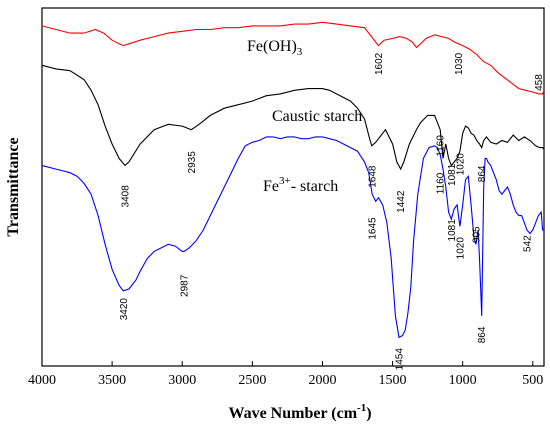 The width and height of the screenshot is (550, 429). What do you see at coordinates (42, 380) in the screenshot?
I see `x-tick-label: 4000` at bounding box center [42, 380].